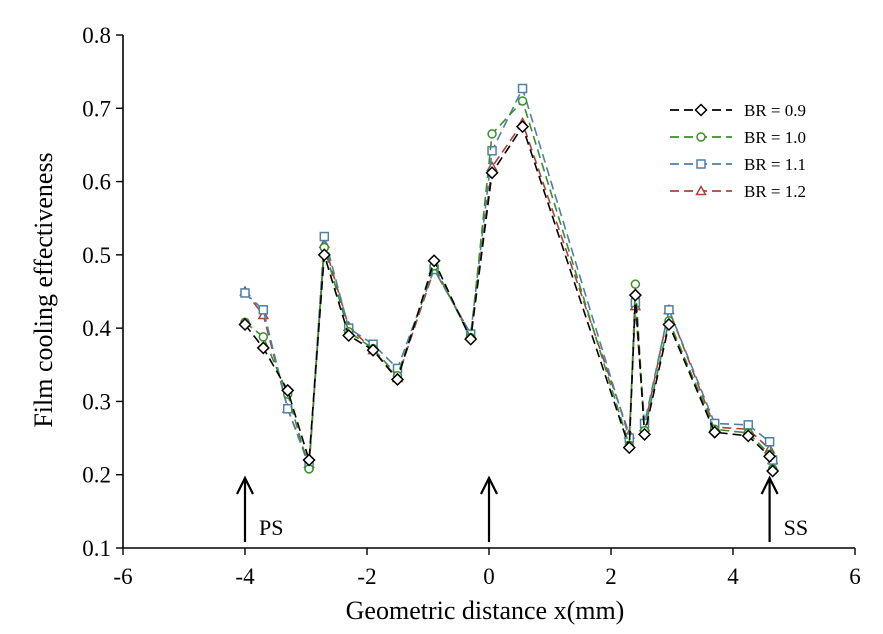 This screenshot has width=883, height=634. What do you see at coordinates (96, 35) in the screenshot?
I see `y-tick-label: 0.8` at bounding box center [96, 35].